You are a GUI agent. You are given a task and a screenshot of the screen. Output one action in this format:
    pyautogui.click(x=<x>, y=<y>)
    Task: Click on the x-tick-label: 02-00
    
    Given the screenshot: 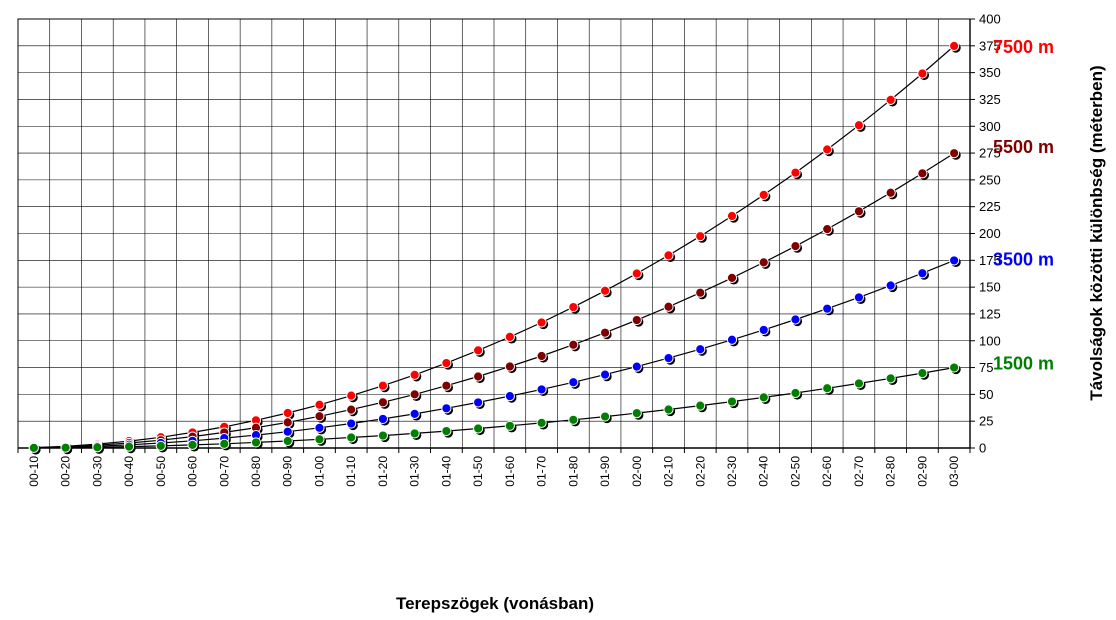 What is the action you would take?
    pyautogui.click(x=637, y=471)
    